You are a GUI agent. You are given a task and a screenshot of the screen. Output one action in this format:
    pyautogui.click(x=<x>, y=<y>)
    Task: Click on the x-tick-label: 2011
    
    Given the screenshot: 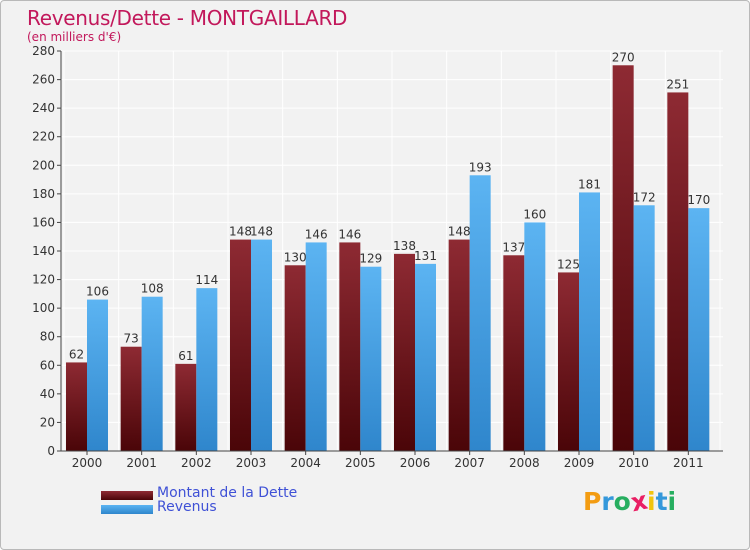 What is the action you would take?
    pyautogui.click(x=688, y=463)
    